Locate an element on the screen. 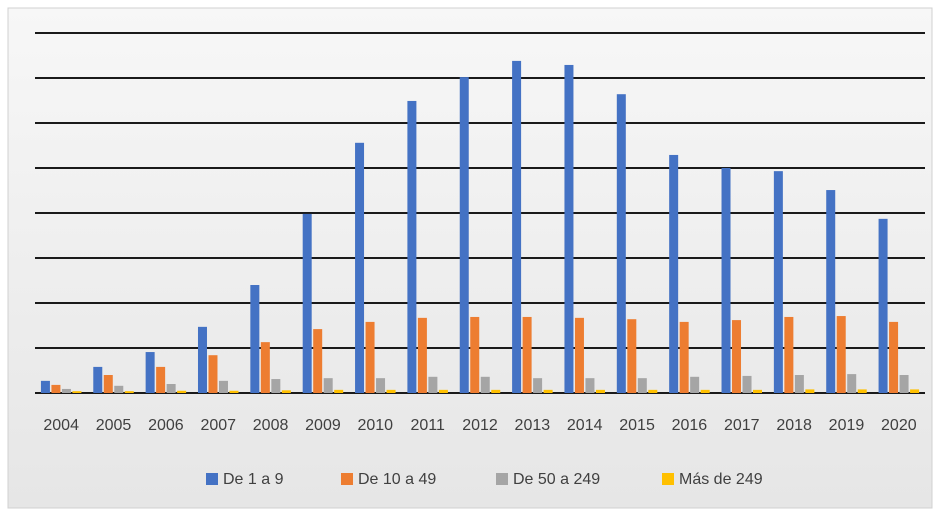  legend-label: De 1 a 9 is located at coordinates (253, 479).